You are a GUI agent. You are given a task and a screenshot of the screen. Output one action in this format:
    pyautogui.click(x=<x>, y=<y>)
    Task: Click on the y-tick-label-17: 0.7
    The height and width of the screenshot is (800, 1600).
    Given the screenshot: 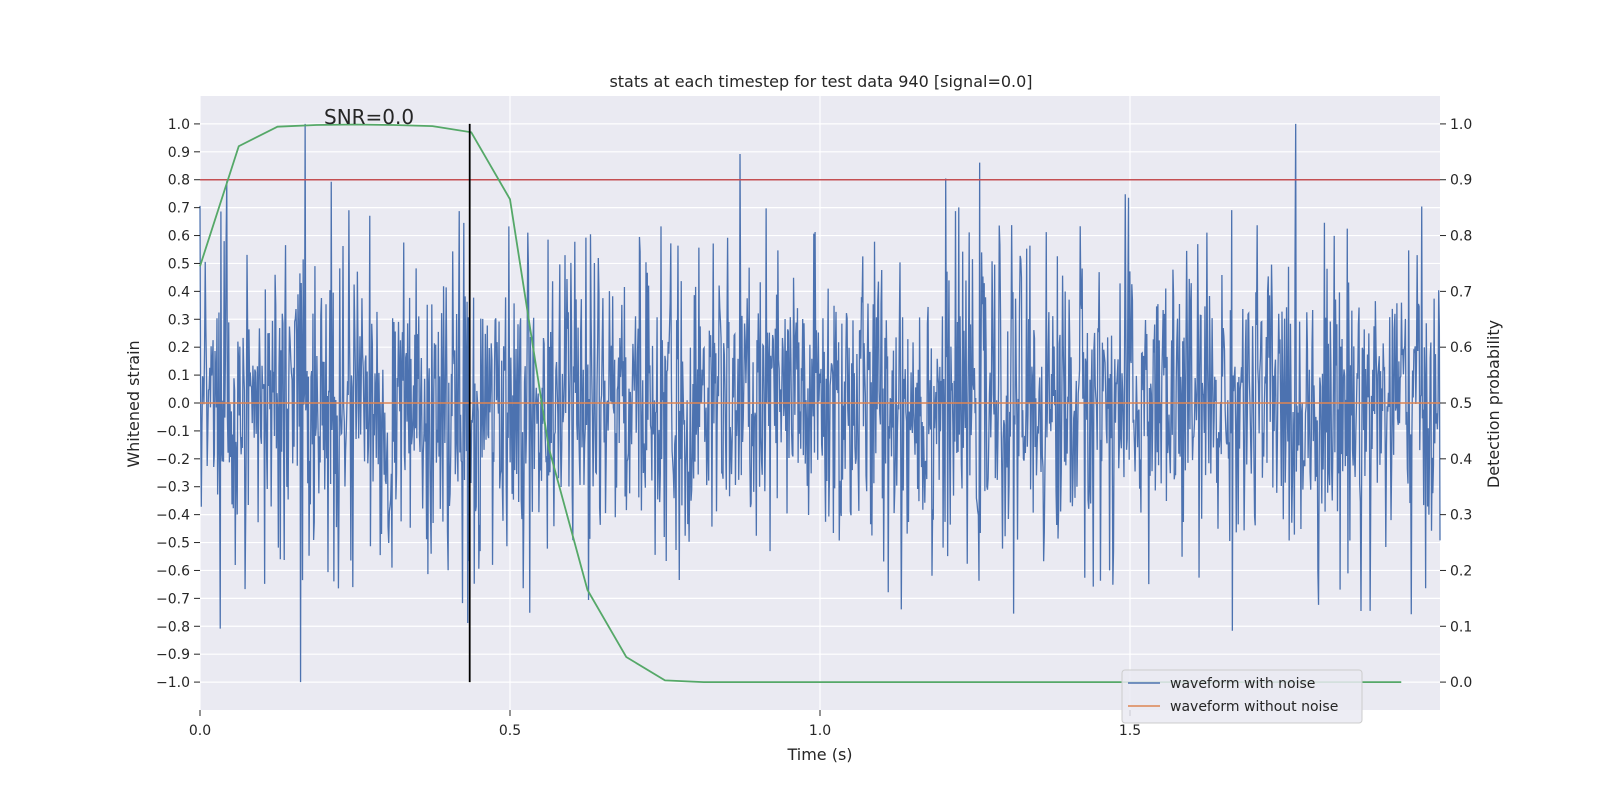 What is the action you would take?
    pyautogui.click(x=179, y=209)
    